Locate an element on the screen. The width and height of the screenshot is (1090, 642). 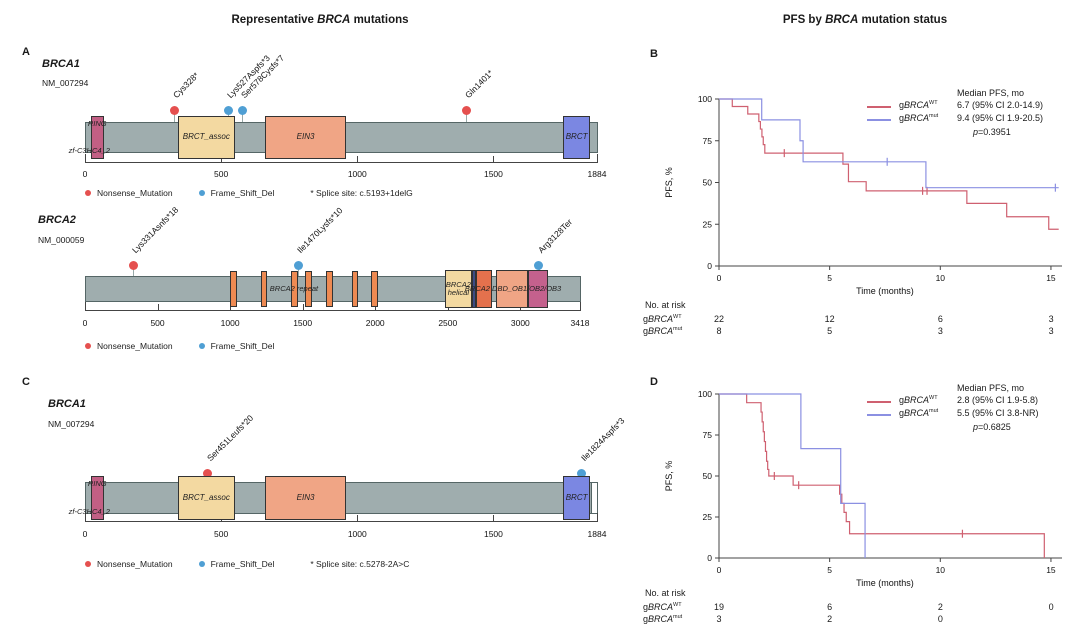
group-label-part: mut is located at coordinates (934, 411).